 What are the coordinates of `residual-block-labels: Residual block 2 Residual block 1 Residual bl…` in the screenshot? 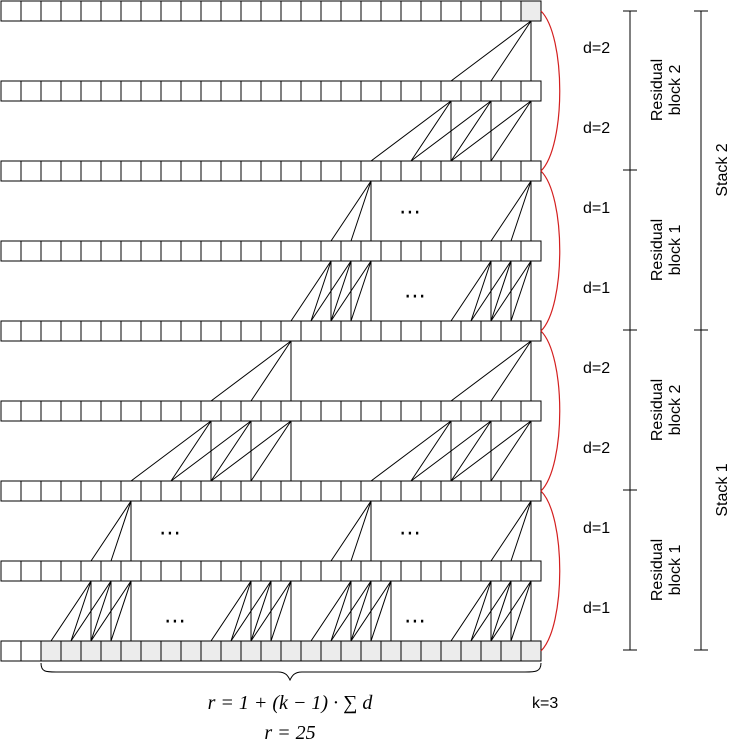 It's located at (666, 330).